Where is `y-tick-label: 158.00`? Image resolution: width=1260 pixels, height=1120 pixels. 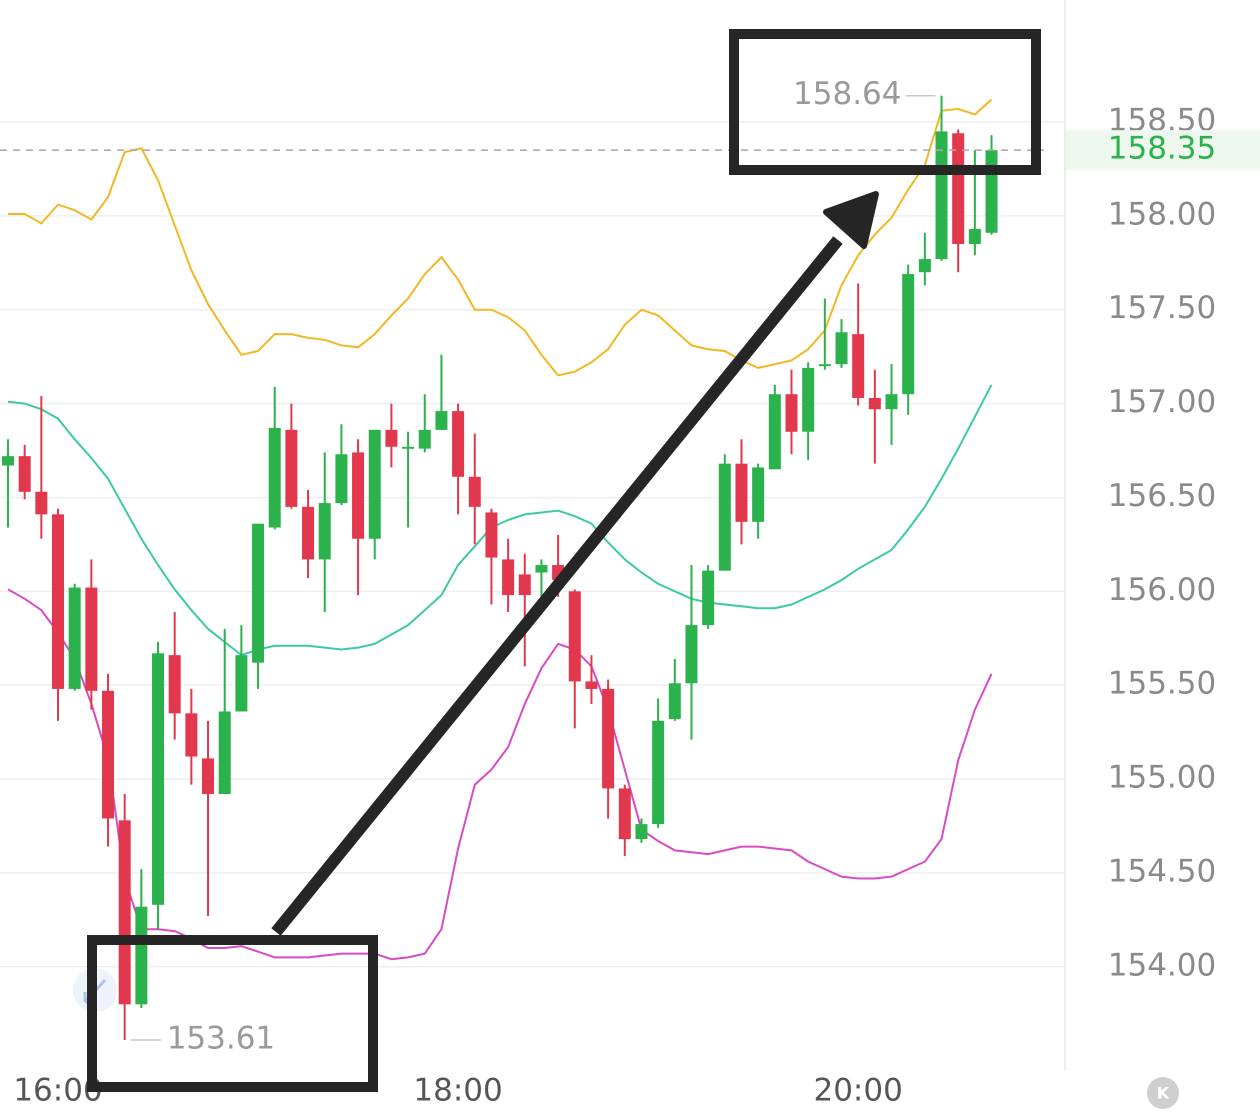
y-tick-label: 158.00 is located at coordinates (1162, 214).